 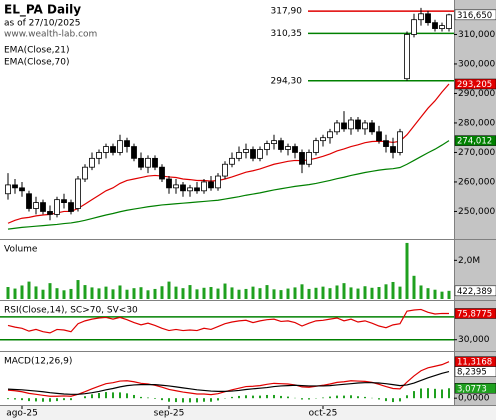 What do you see at coordinates (42, 24) in the screenshot?
I see `chart-subtitle: as of 27/10/2025` at bounding box center [42, 24].